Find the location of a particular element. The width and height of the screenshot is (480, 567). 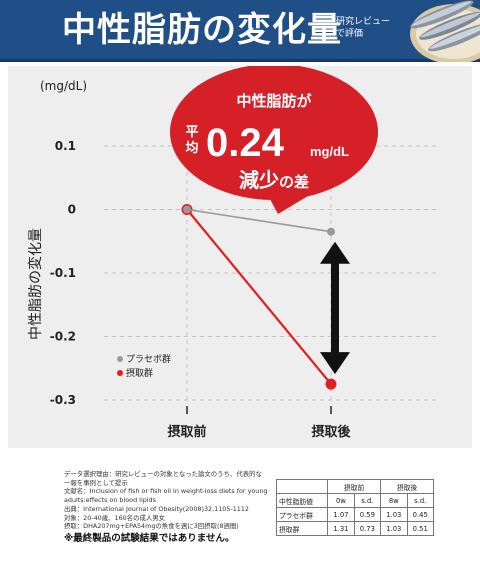

y-tick-label: 0 is located at coordinates (72, 210).